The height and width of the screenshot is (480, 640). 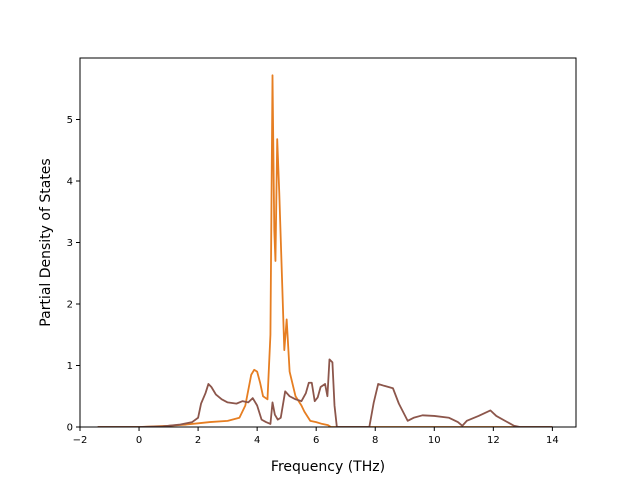 What do you see at coordinates (434, 440) in the screenshot?
I see `x-tick-label: 10` at bounding box center [434, 440].